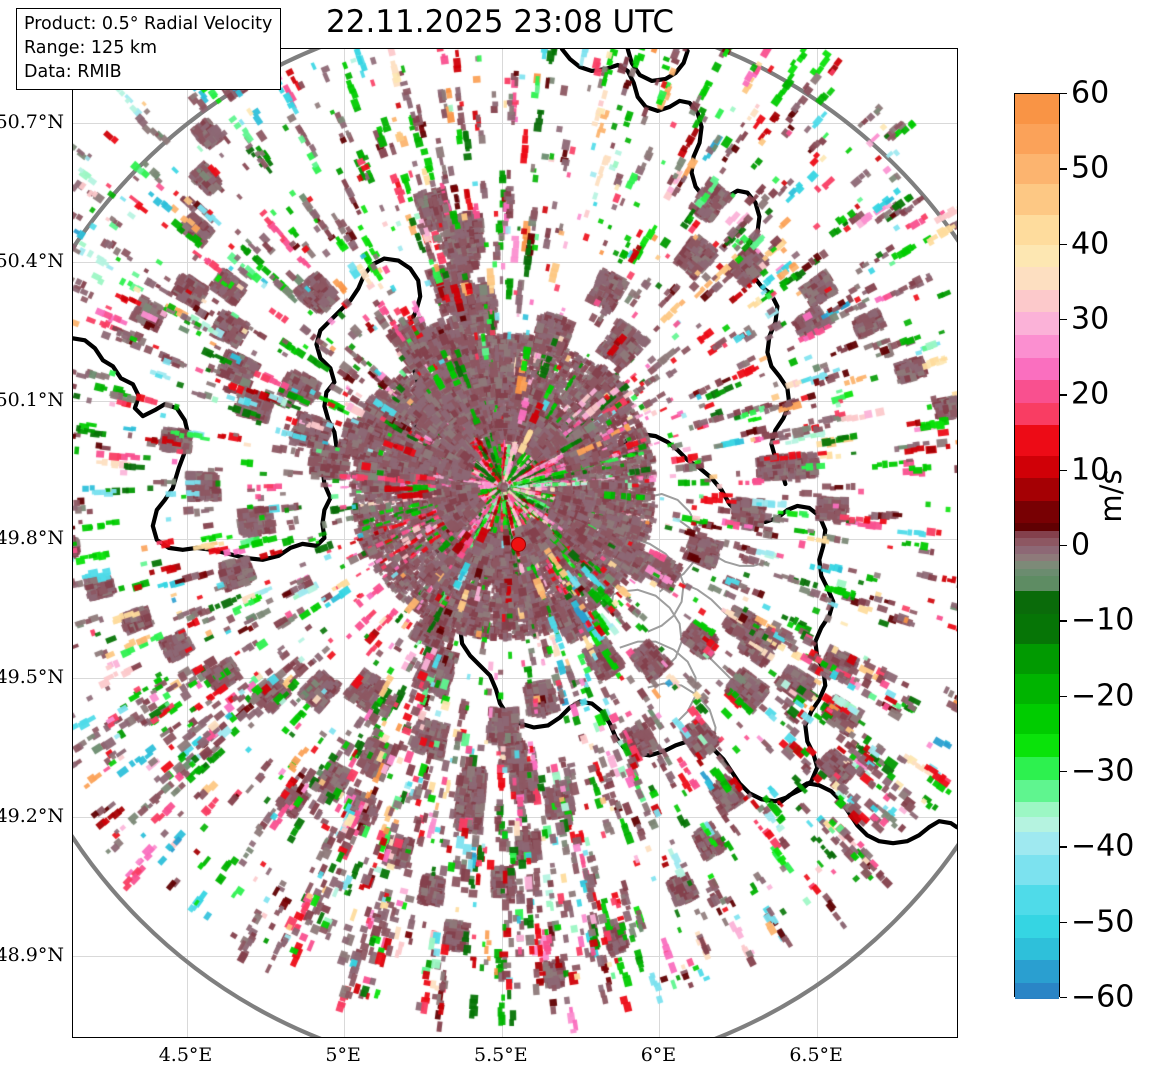 This screenshot has width=1171, height=1081. What do you see at coordinates (1115, 545) in the screenshot?
I see `colorbar-tick-labels: 60 50 40 30 20 10 0 −10 −20 −30 −40 −50 −60` at bounding box center [1115, 545].